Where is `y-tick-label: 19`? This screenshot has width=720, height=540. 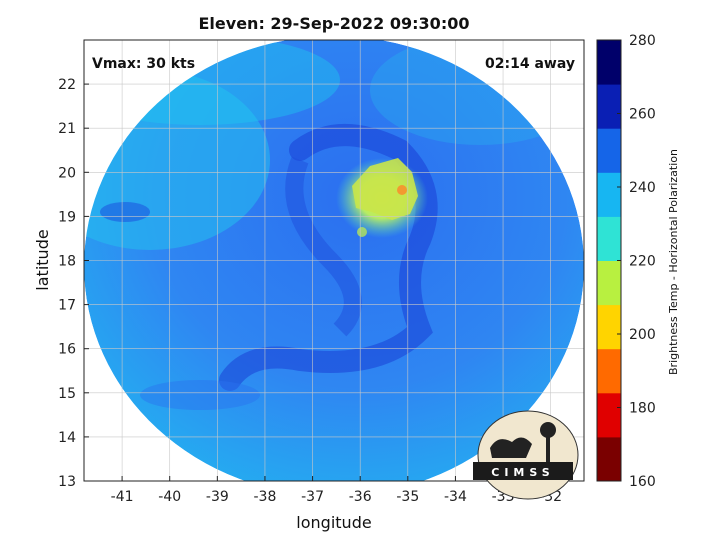
y-tick-label: 19 is located at coordinates (67, 217).